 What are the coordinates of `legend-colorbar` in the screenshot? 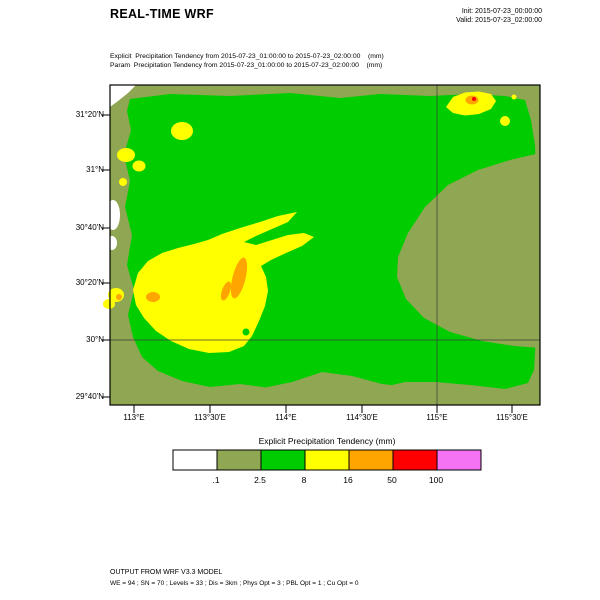 It's located at (327, 460).